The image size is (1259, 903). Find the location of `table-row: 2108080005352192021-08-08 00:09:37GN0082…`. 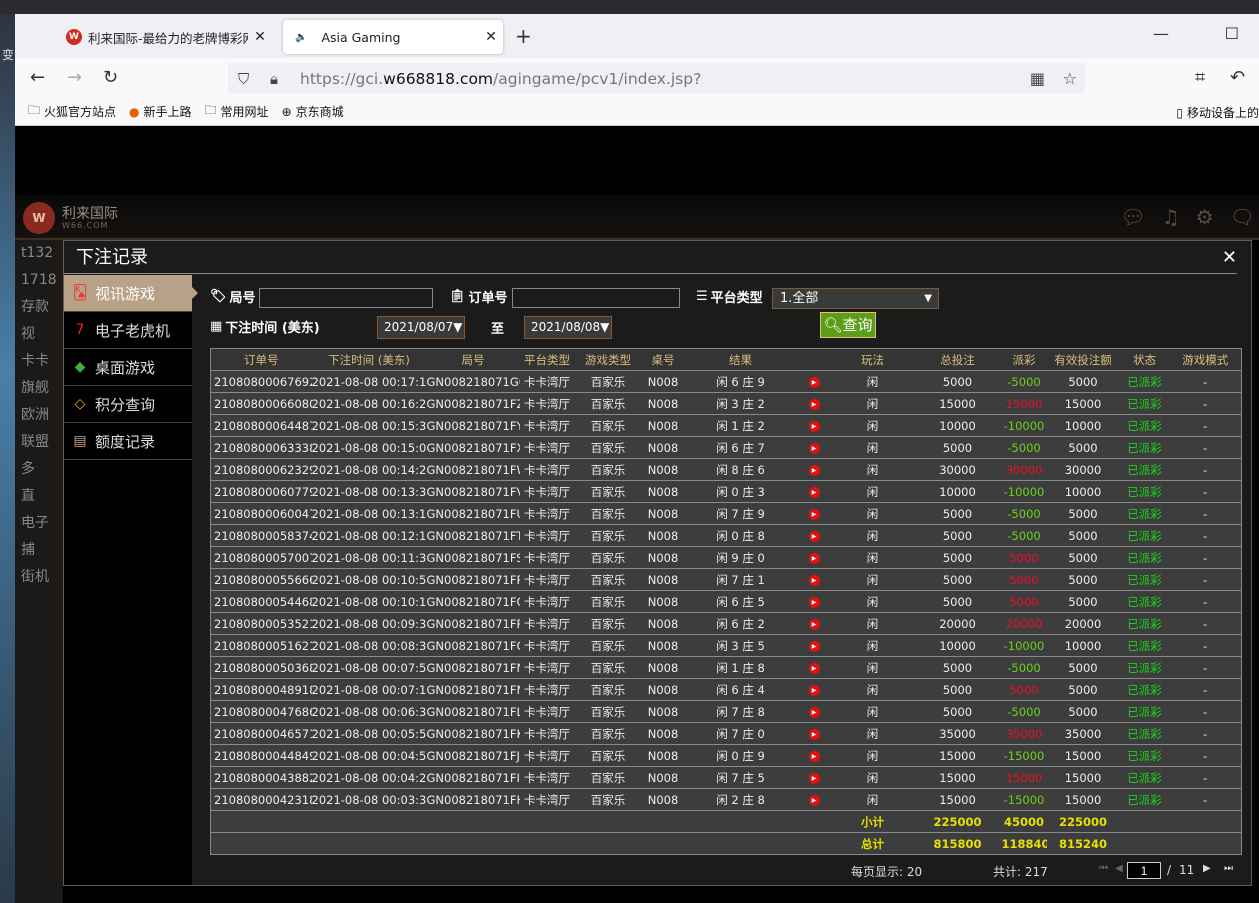

table-row: 2108080005352192021-08-08 00:09:37GN0082… is located at coordinates (726, 623).